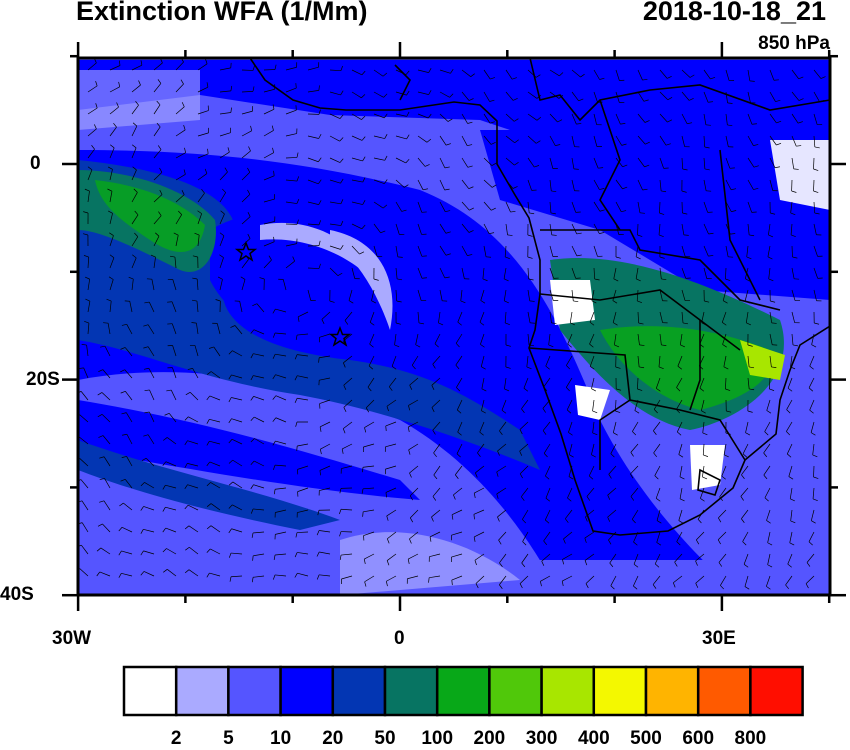 This screenshot has height=750, width=850. I want to click on x-tick-label: 30E, so click(719, 638).